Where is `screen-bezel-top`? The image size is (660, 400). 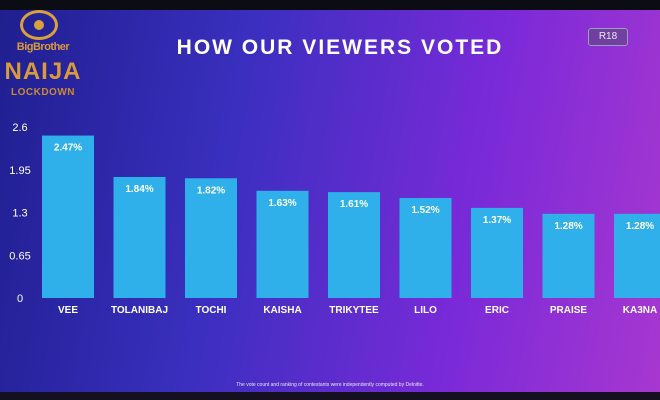 screen-bezel-top is located at coordinates (330, 5).